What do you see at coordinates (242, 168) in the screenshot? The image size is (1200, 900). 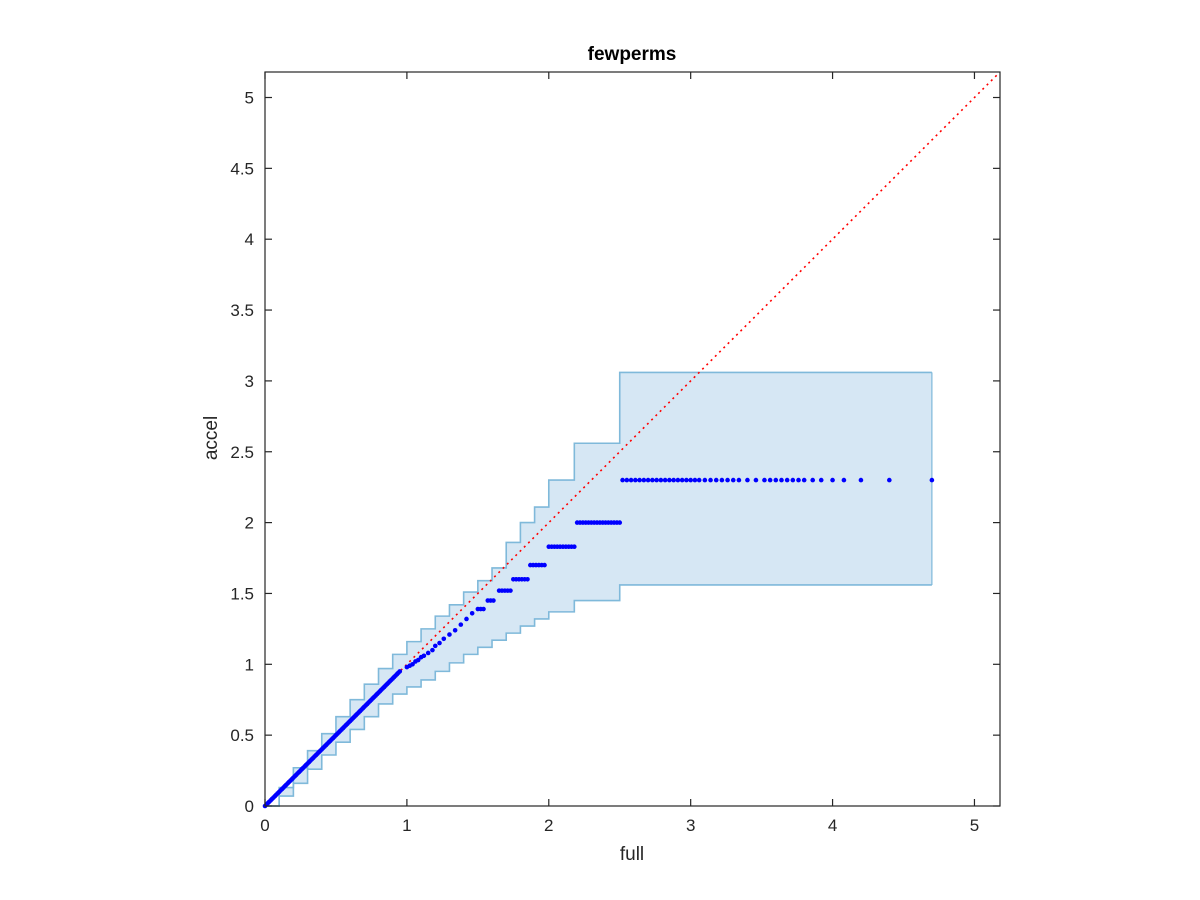 I see `y-tick-label: 4.5` at bounding box center [242, 168].